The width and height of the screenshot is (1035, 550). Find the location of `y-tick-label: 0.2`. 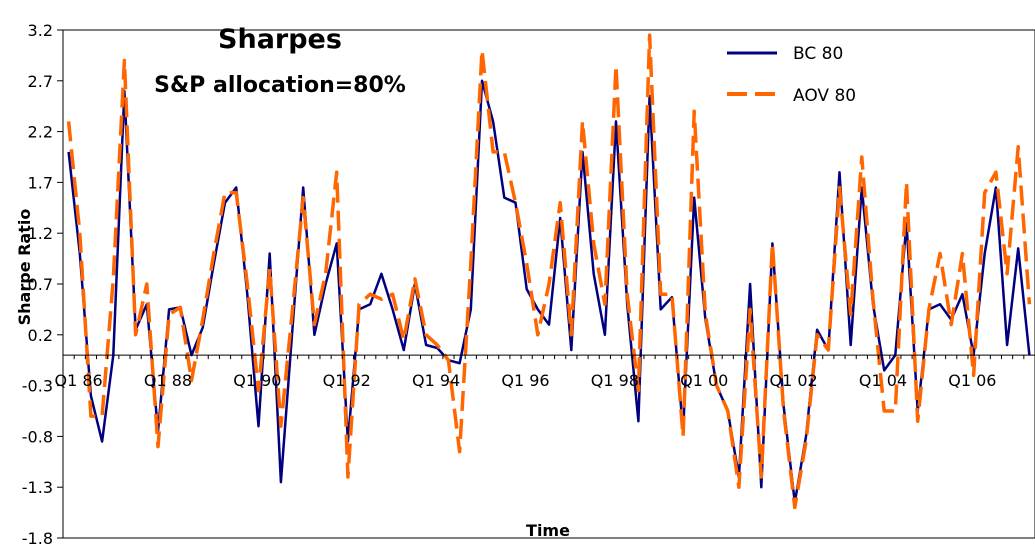

y-tick-label: 0.2 is located at coordinates (40, 335).